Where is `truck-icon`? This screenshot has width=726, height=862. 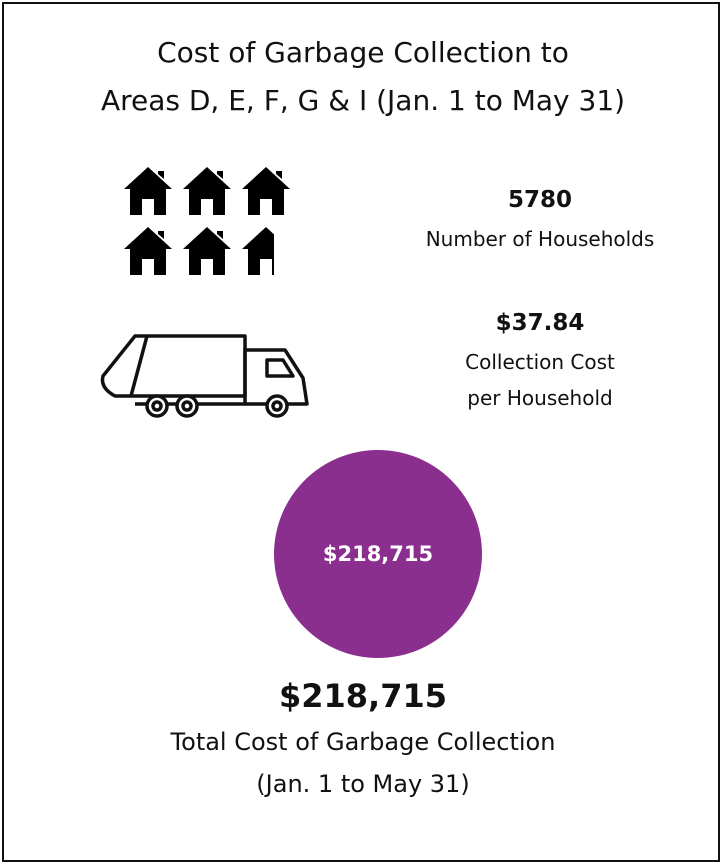
truck-icon is located at coordinates (204, 376).